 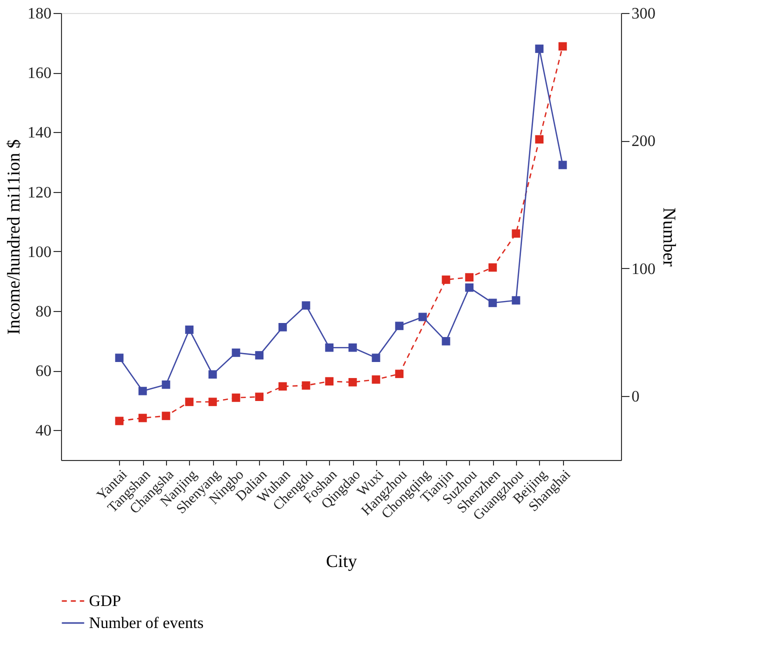 I want to click on x-axis-title: City, so click(x=342, y=561).